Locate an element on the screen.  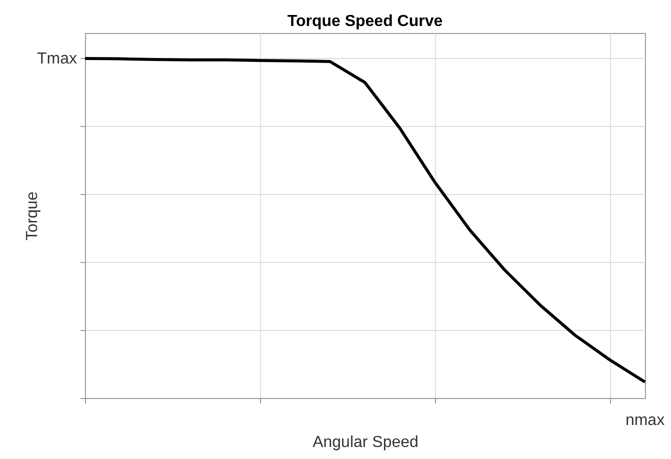
text: Tmax is located at coordinates (57, 59).